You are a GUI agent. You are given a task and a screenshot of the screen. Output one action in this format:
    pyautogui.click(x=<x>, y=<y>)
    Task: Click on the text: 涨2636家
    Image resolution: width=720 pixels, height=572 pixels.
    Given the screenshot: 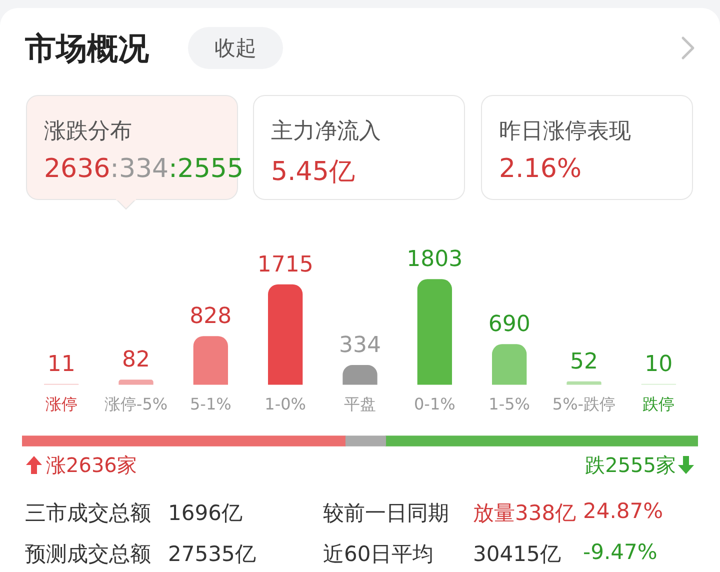 What is the action you would take?
    pyautogui.click(x=91, y=465)
    